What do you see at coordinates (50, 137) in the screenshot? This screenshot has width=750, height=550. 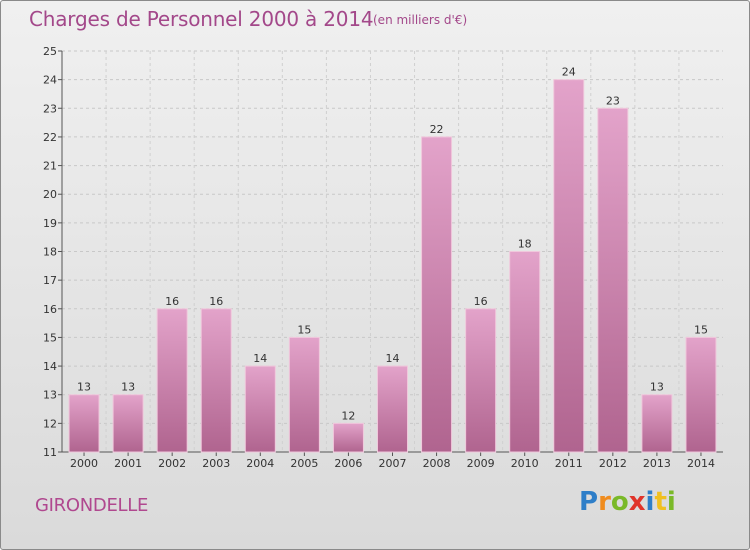 I see `y-tick-label: 22` at bounding box center [50, 137].